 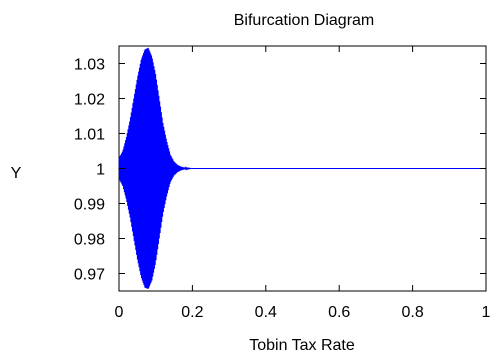 What do you see at coordinates (89, 100) in the screenshot?
I see `y-tick-label: 1.02` at bounding box center [89, 100].